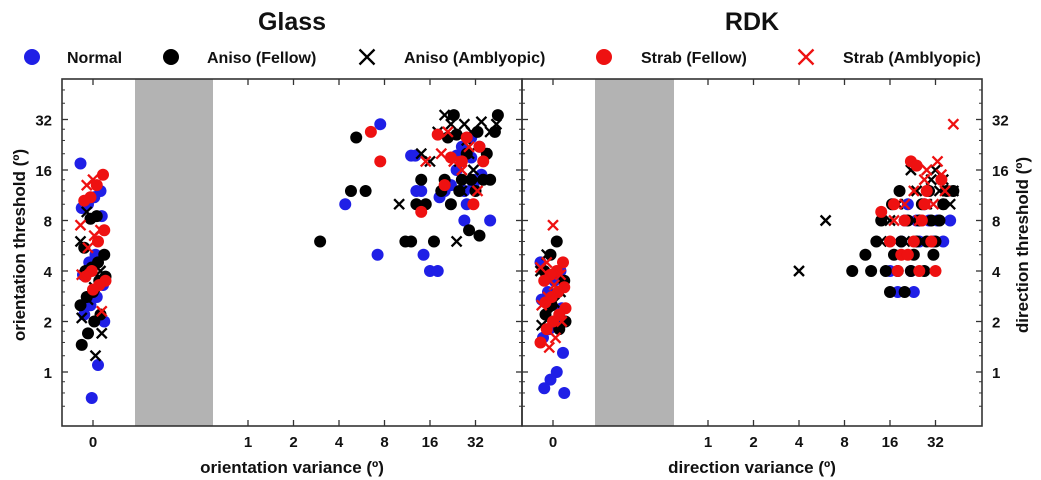  I want to click on legend-label: Aniso (Fellow), so click(261, 58).